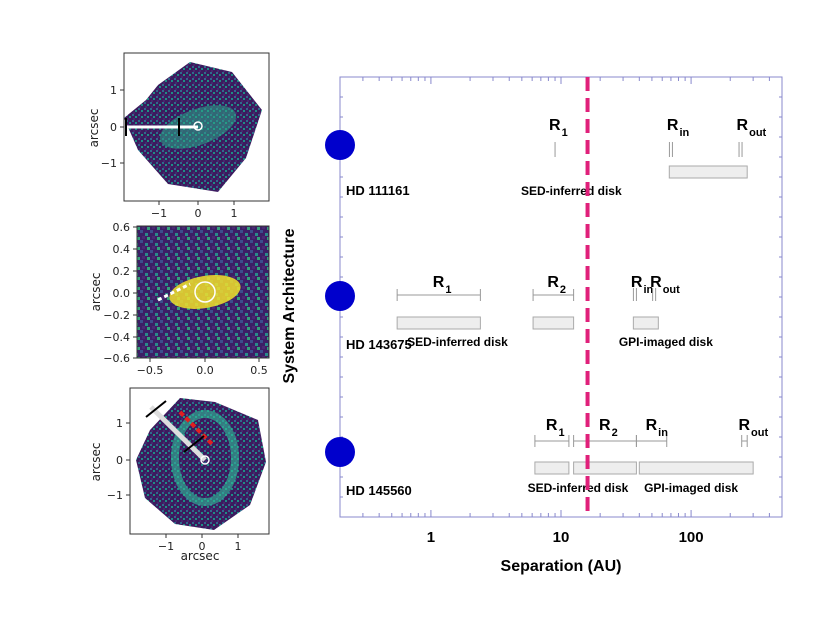 This screenshot has height=642, width=830. What do you see at coordinates (116, 358) in the screenshot?
I see `panel-2-ytick-label: −0.6` at bounding box center [116, 358].